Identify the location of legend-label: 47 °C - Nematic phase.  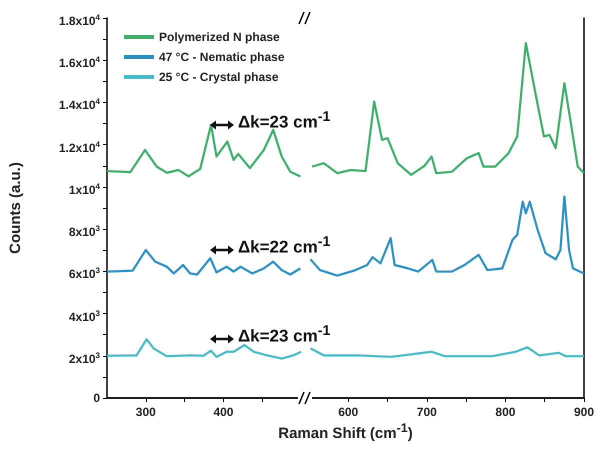
(222, 57).